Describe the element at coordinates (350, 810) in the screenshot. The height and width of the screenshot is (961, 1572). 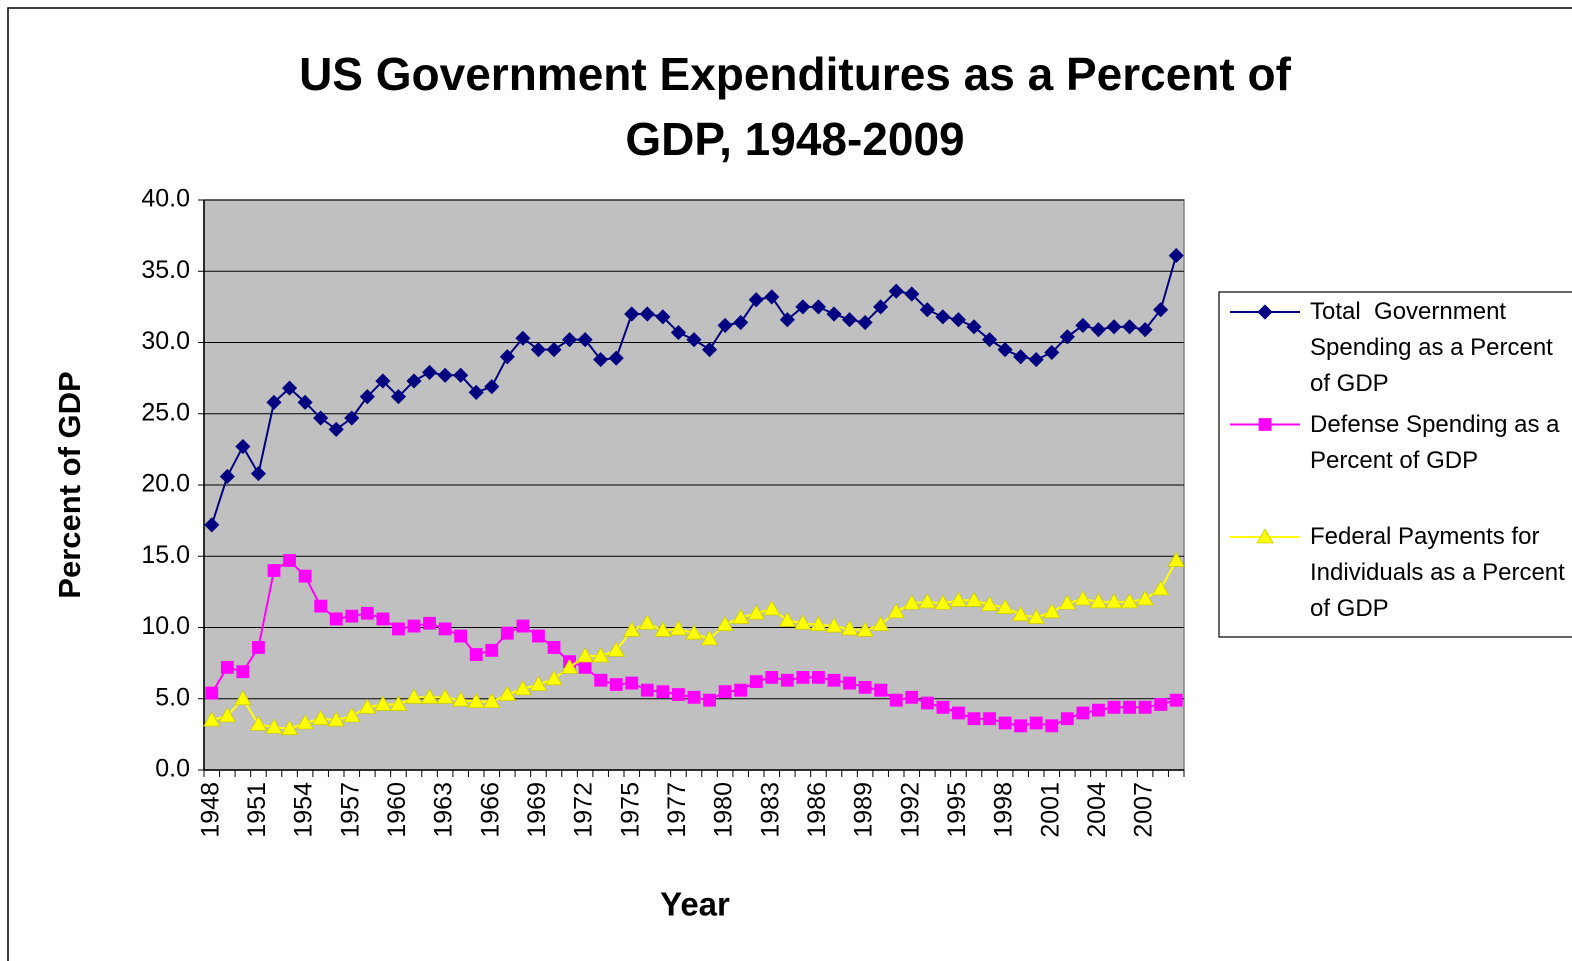
I see `x-tick-label: 1957` at that location.